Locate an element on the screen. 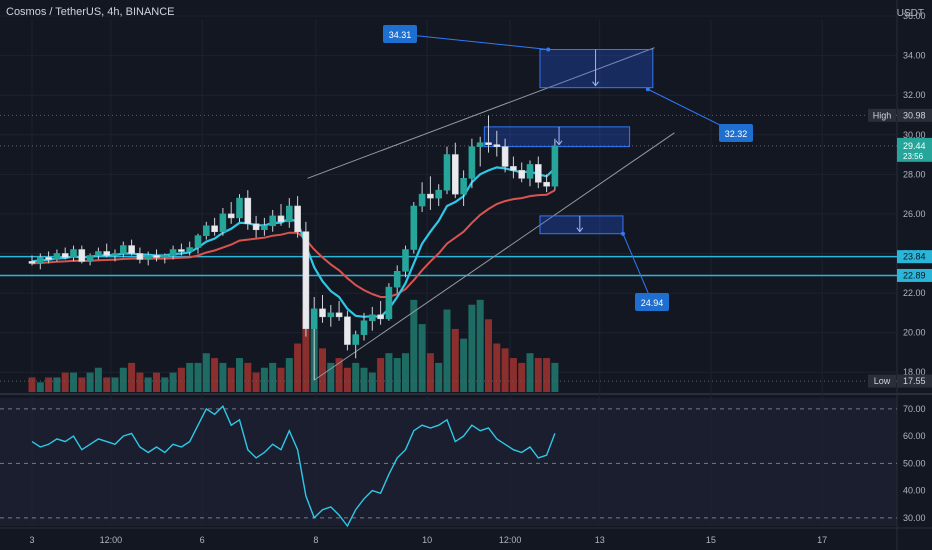 Image resolution: width=932 pixels, height=550 pixels. price-tick-label: 18.00 is located at coordinates (914, 372).